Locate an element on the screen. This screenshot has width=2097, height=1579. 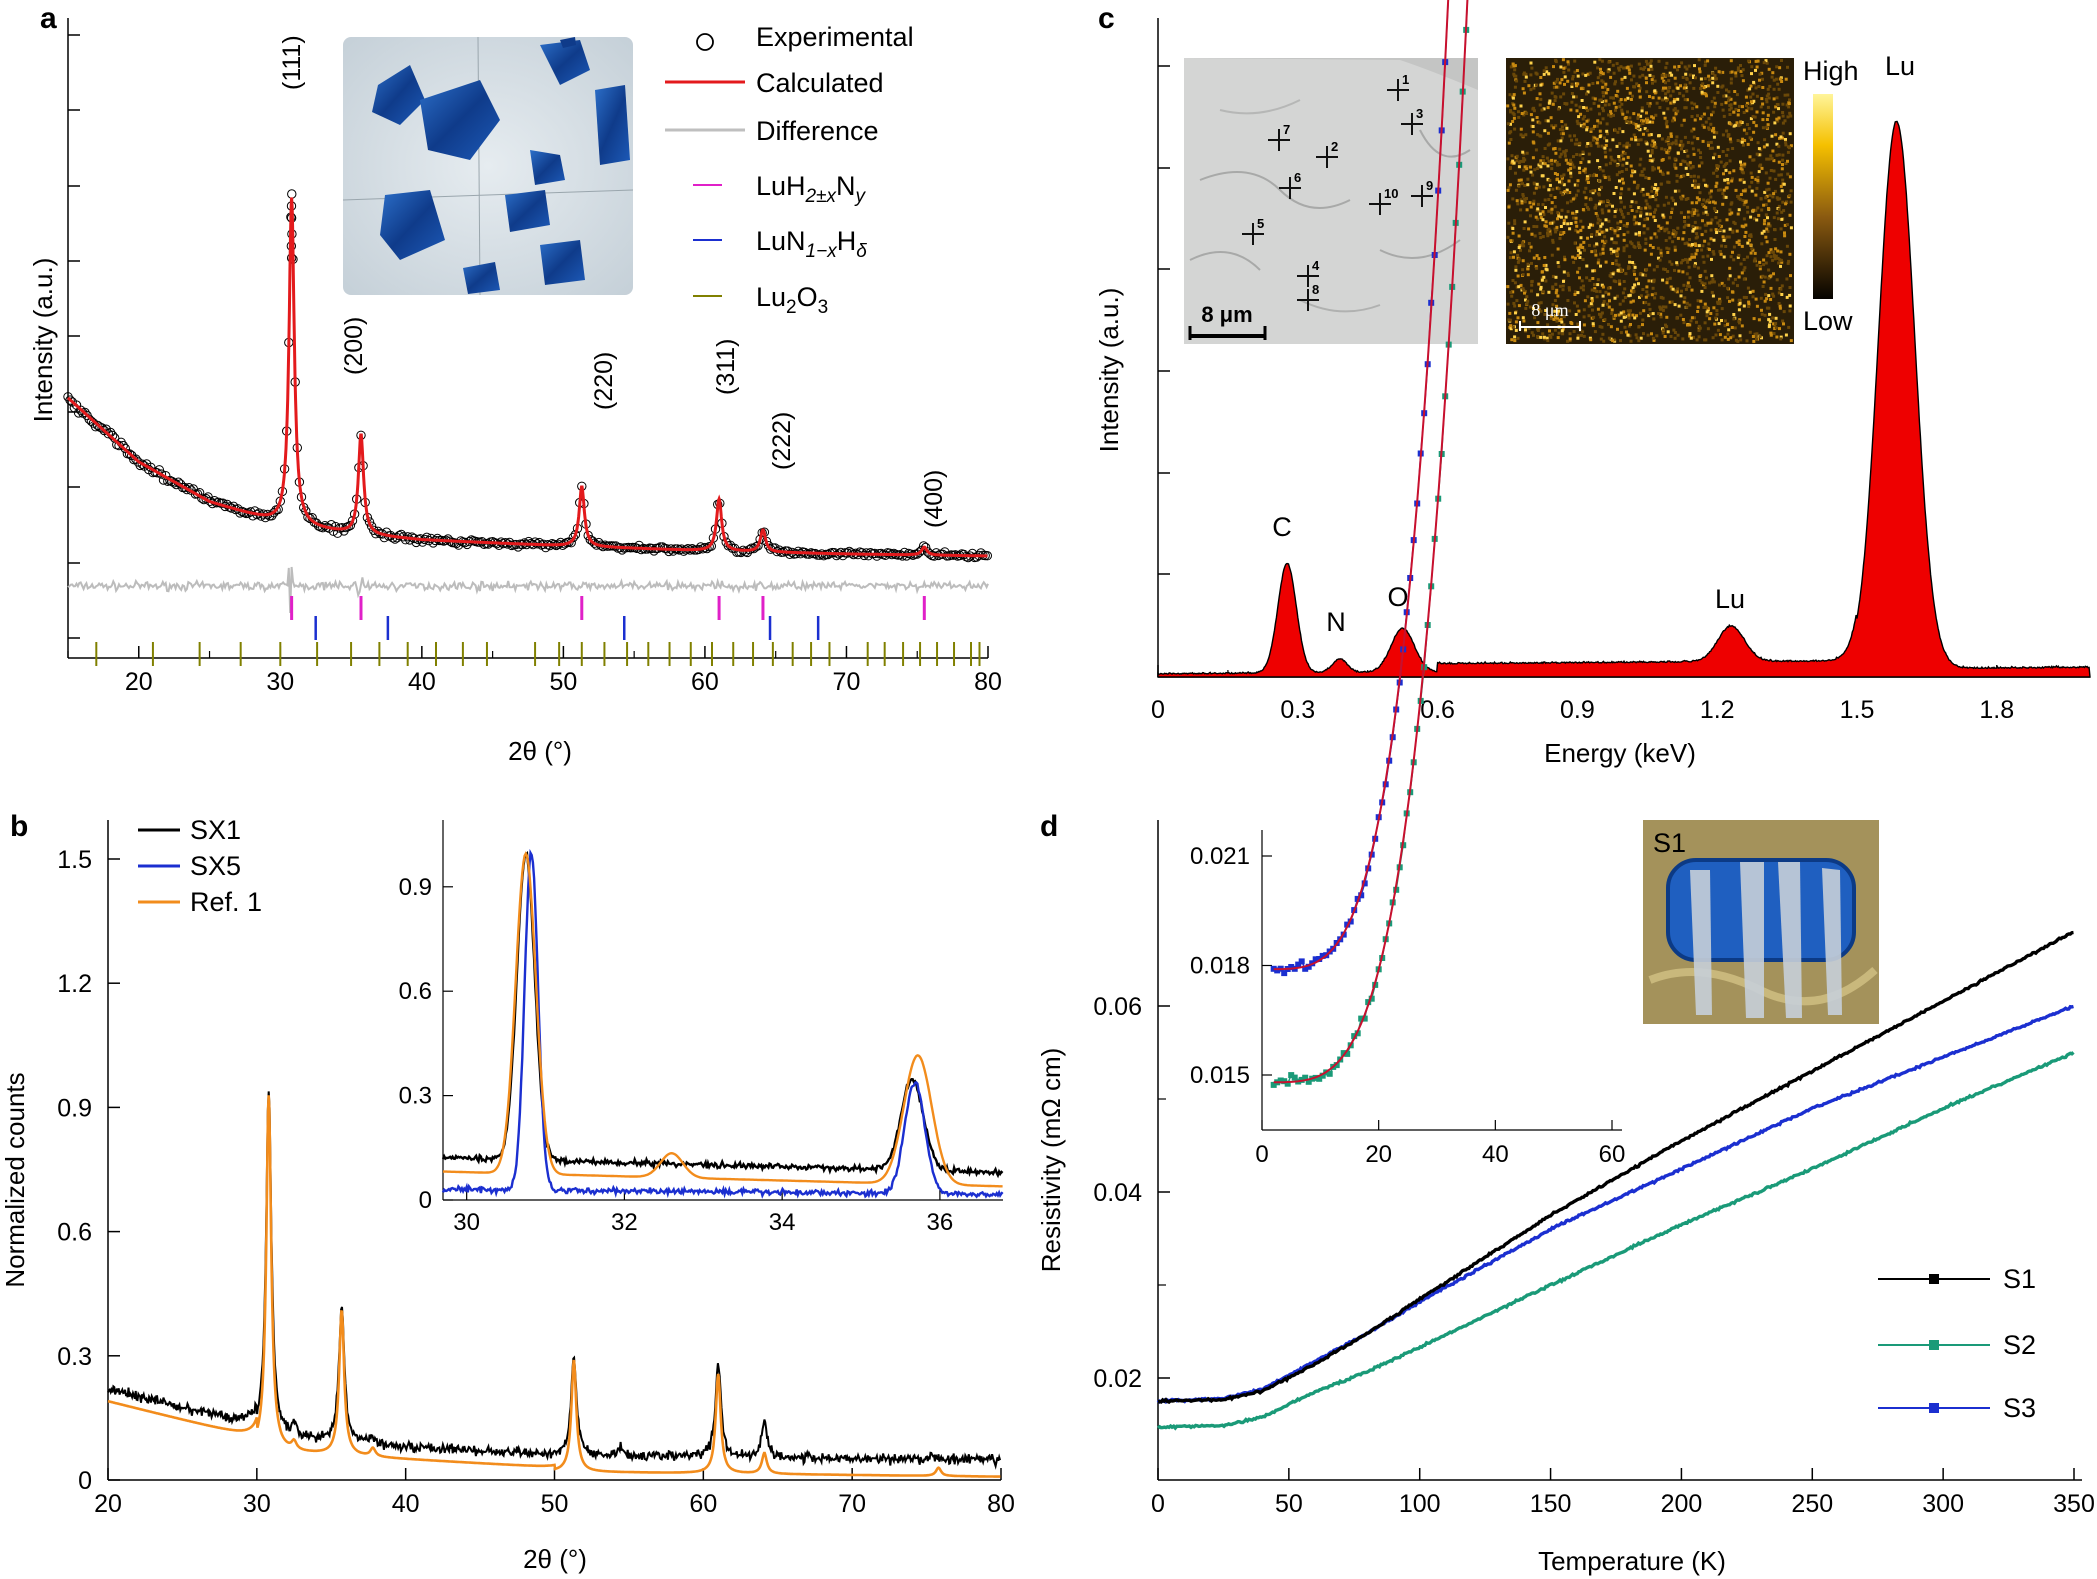
panel-d-inset-point is located at coordinates (1322, 1075).